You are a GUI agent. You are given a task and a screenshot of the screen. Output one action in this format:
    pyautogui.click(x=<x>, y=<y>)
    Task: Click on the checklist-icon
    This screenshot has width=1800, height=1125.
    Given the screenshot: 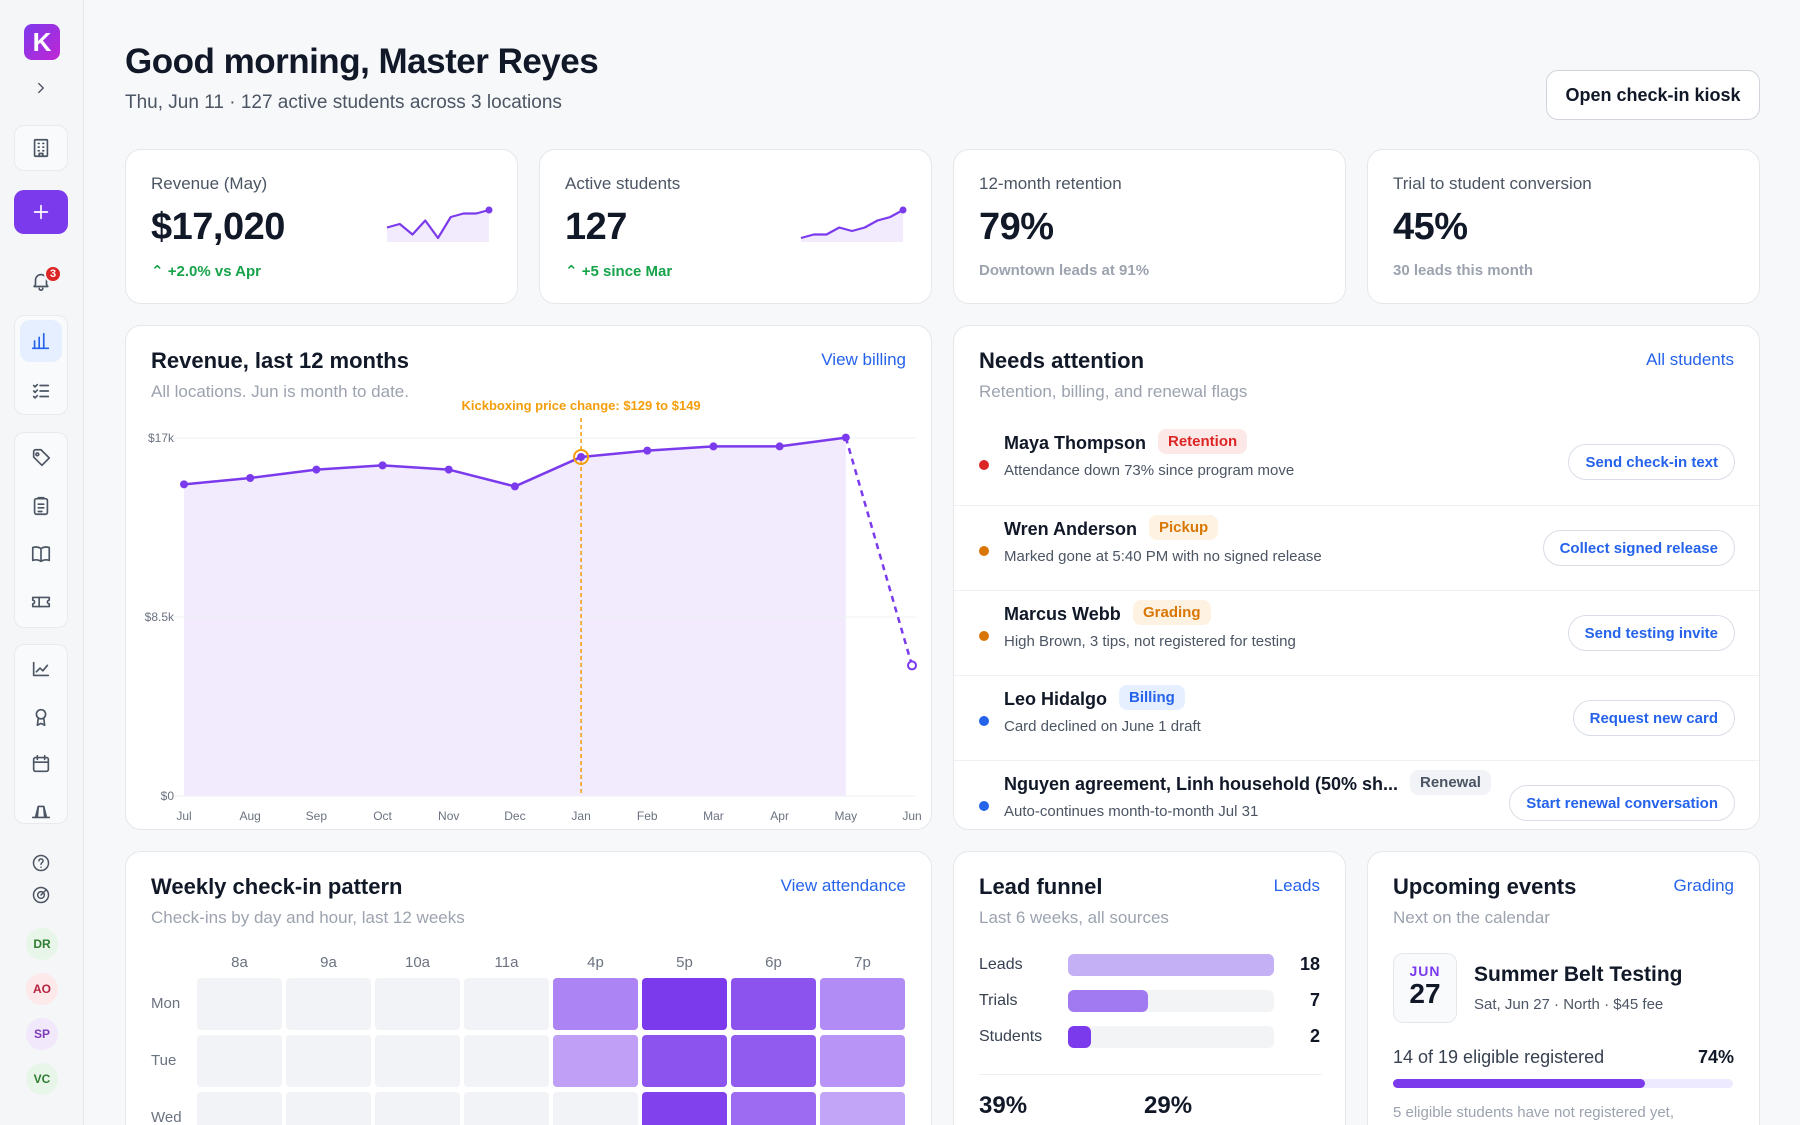 What is the action you would take?
    pyautogui.click(x=41, y=391)
    